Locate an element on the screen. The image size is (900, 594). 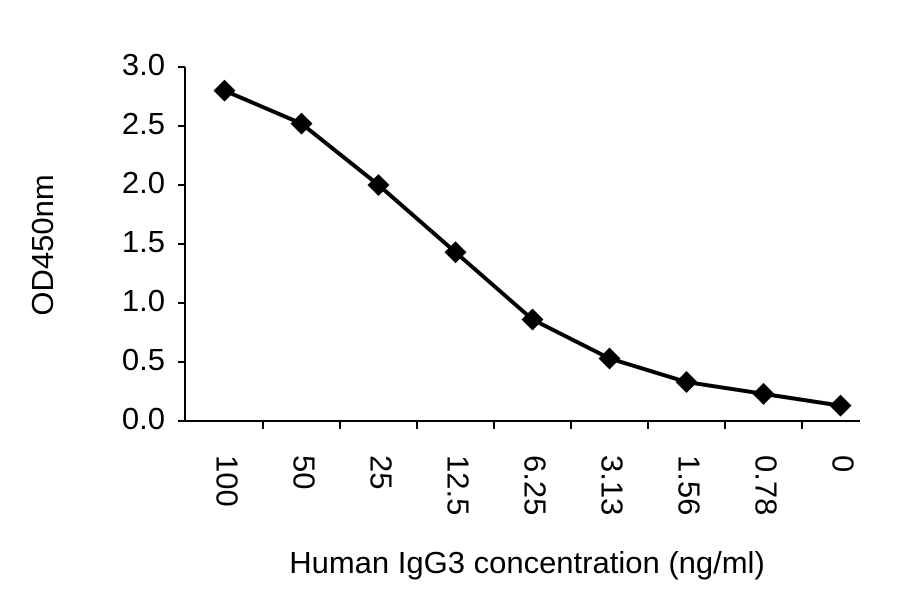
x-tick-label: 6.25 is located at coordinates (534, 485).